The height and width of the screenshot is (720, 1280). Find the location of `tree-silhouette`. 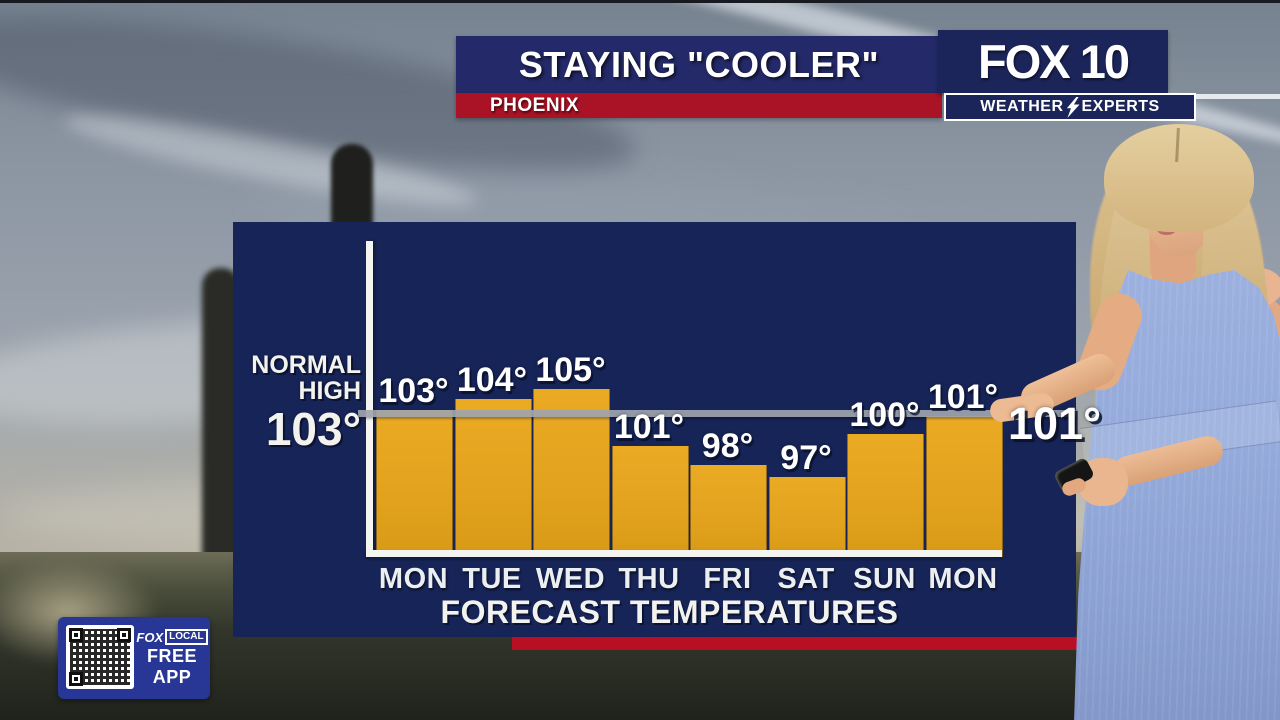

tree-silhouette is located at coordinates (1215, 595).